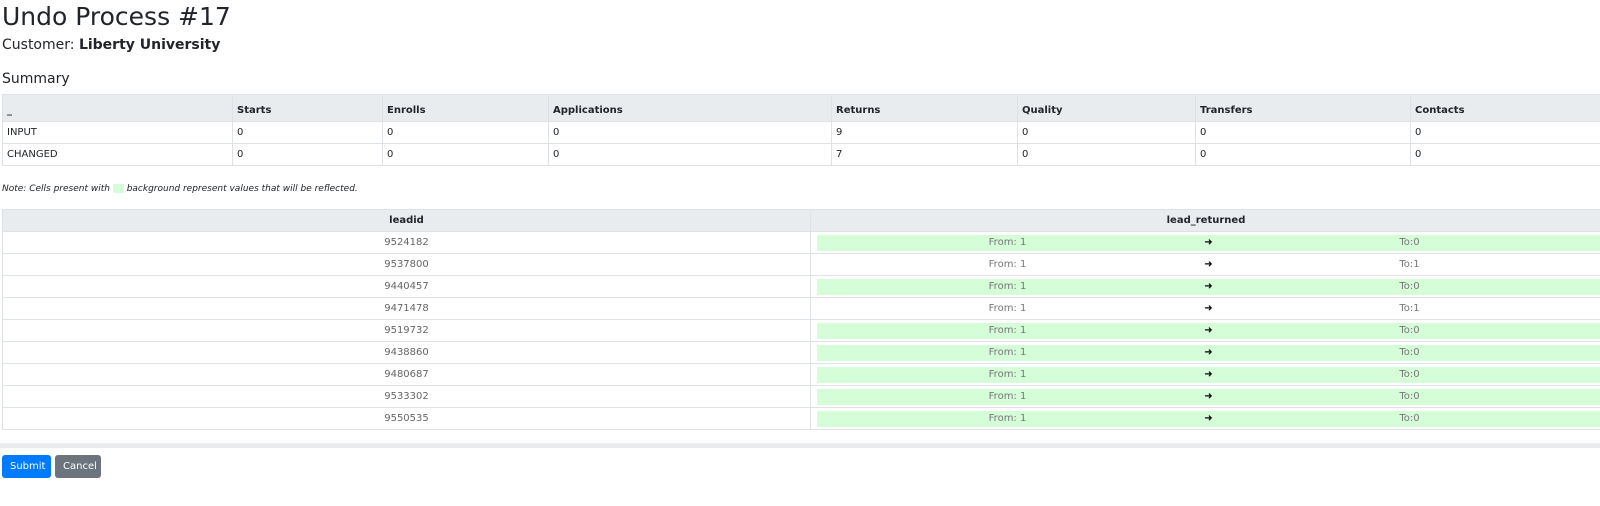 Image resolution: width=1600 pixels, height=506 pixels. I want to click on leadid-cell: 9550535, so click(406, 418).